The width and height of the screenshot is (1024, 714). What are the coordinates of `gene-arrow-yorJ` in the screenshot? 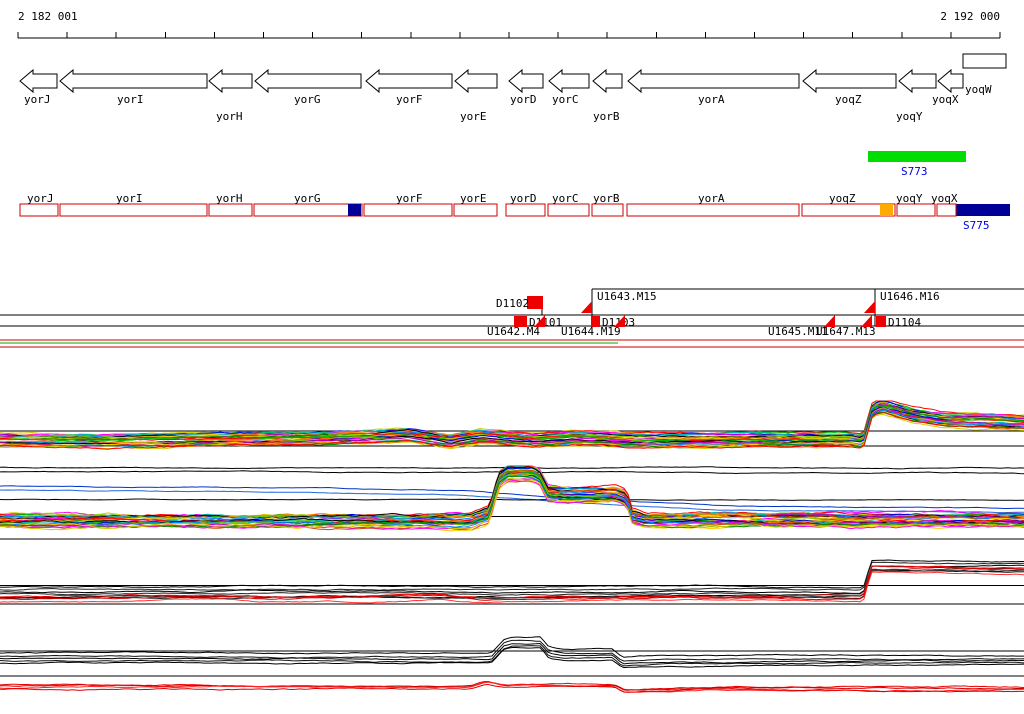 It's located at (38, 81).